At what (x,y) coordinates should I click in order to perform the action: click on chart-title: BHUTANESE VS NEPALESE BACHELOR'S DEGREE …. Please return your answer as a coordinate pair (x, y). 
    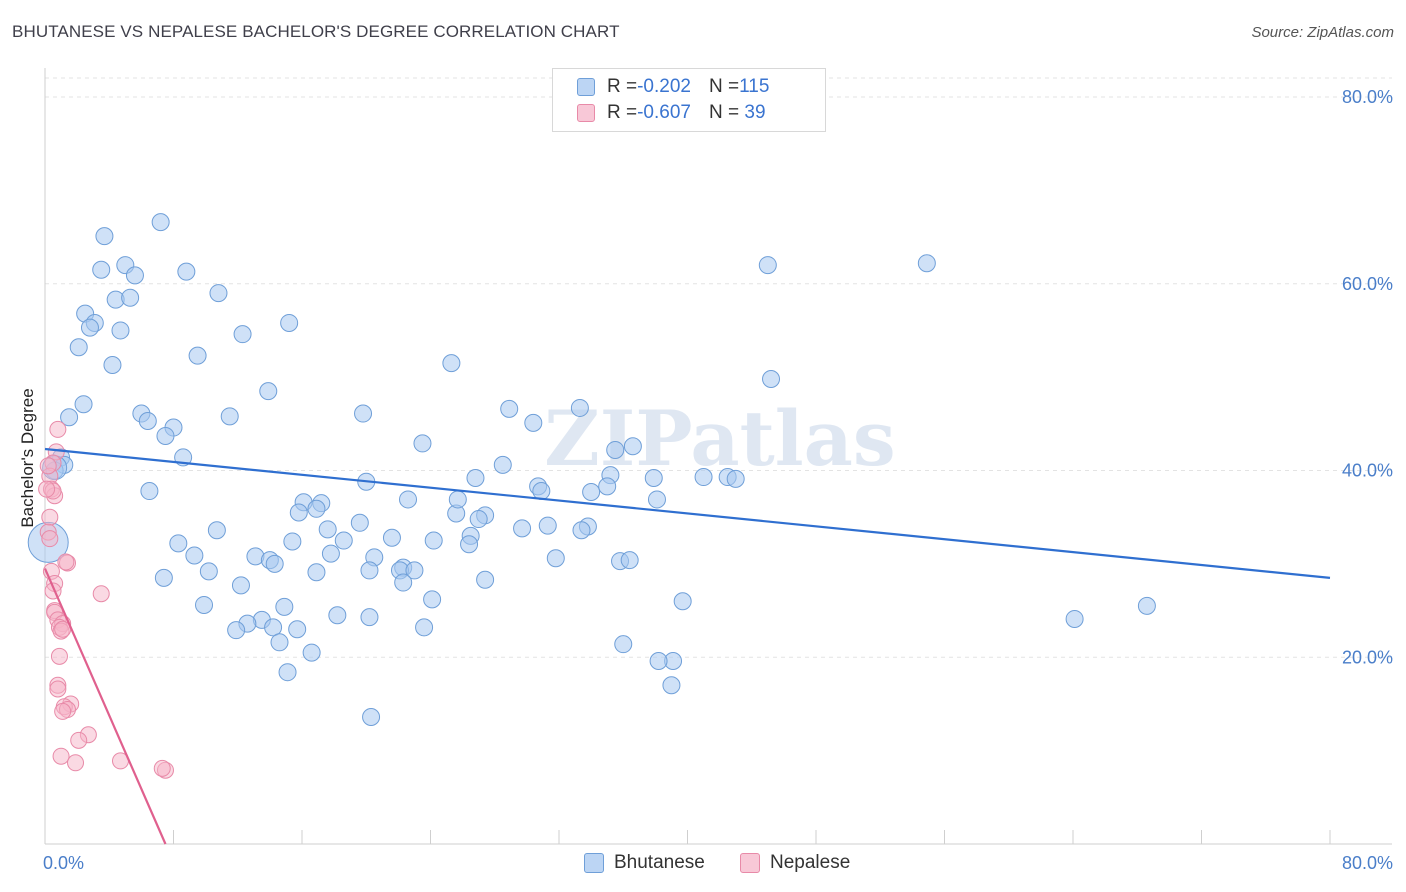
    Looking at the image, I should click on (316, 31).